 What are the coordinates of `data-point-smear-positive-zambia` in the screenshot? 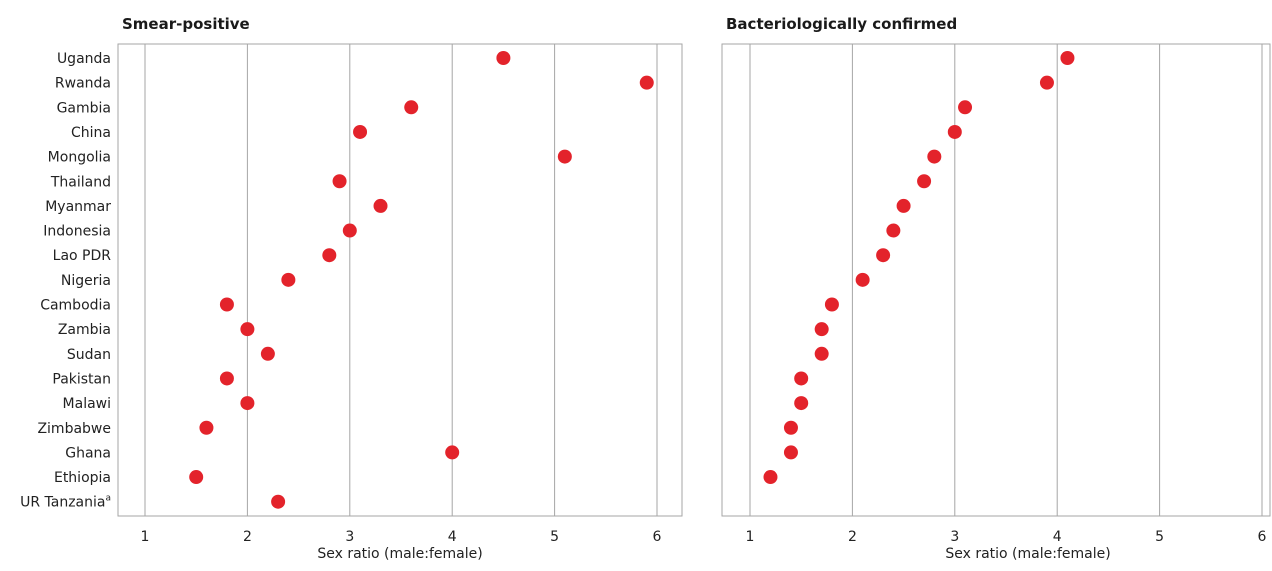 It's located at (247, 329).